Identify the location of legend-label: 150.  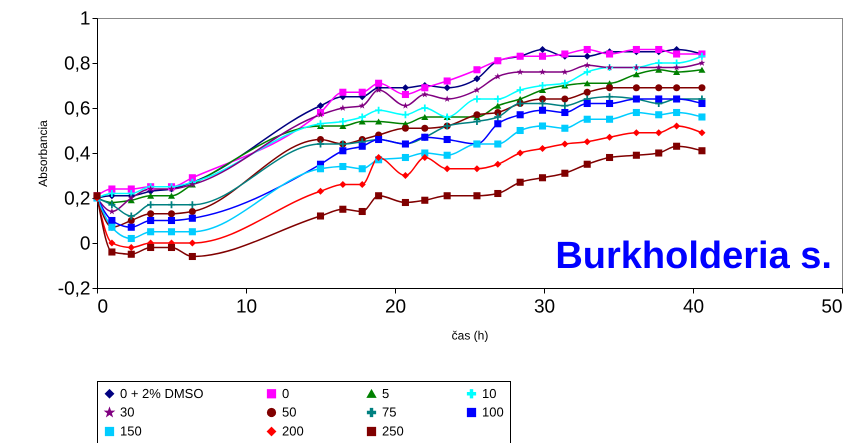
(131, 431).